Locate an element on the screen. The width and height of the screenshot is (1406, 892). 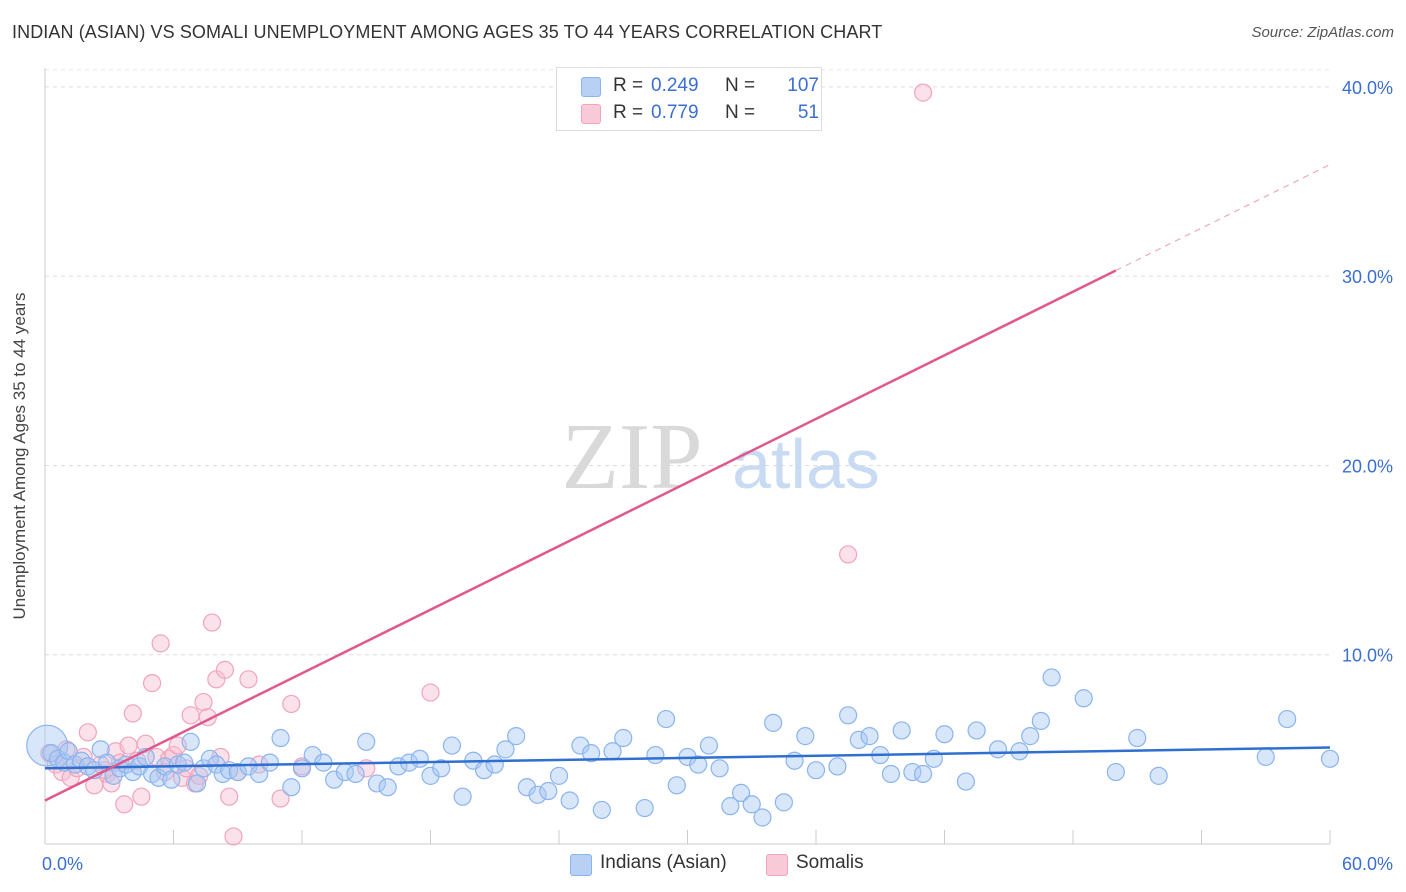
y-axis-label: Unemployment Among Ages 35 to 44 years is located at coordinates (19, 456).